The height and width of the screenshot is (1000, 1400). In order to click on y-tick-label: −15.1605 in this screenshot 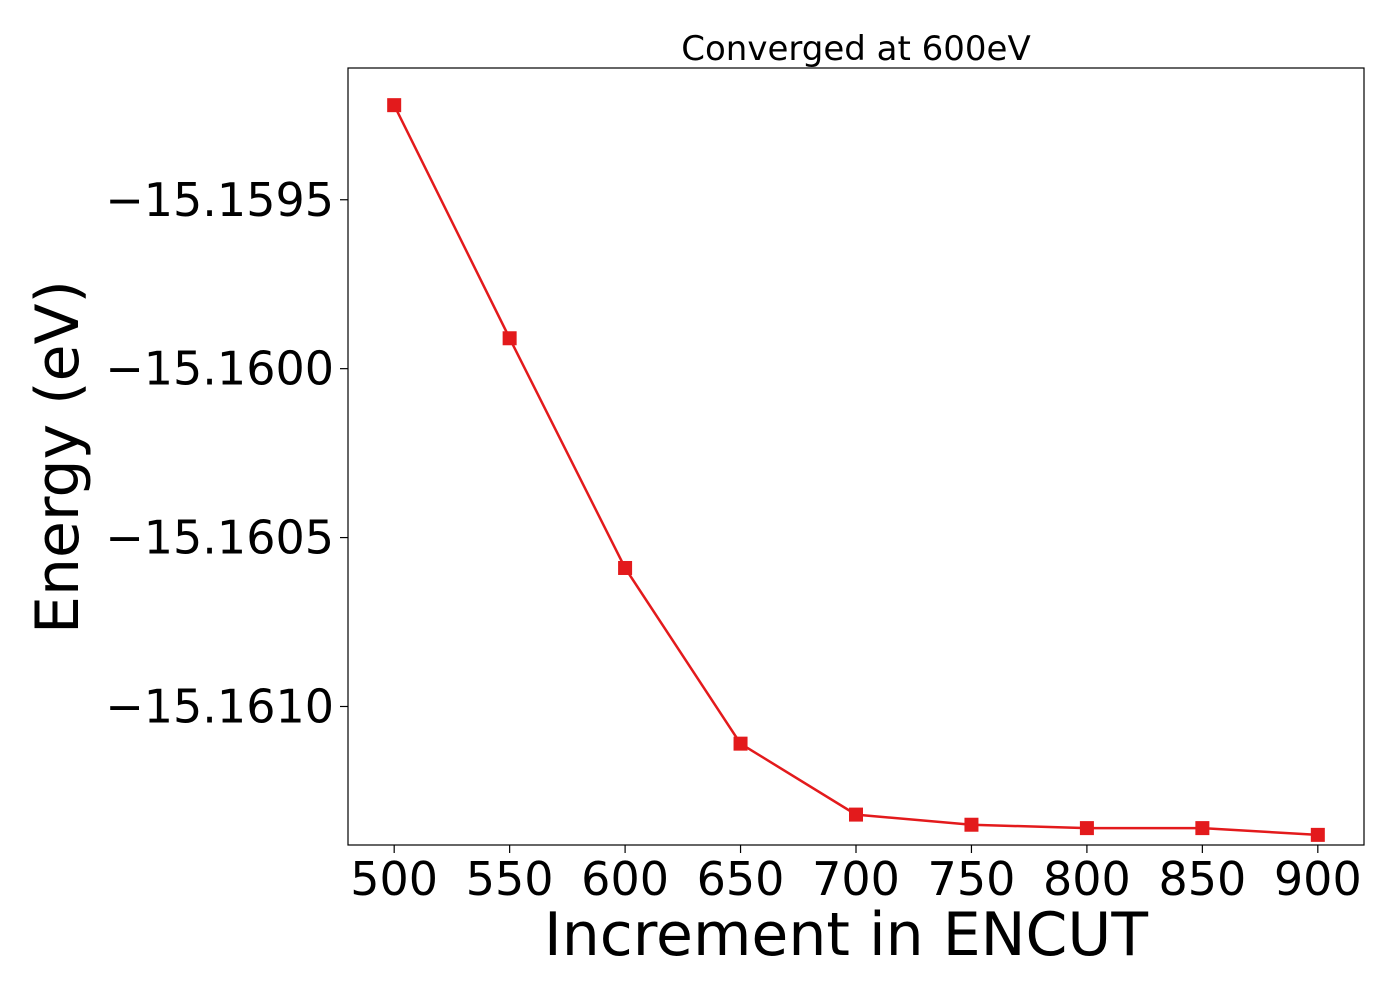, I will do `click(219, 538)`.